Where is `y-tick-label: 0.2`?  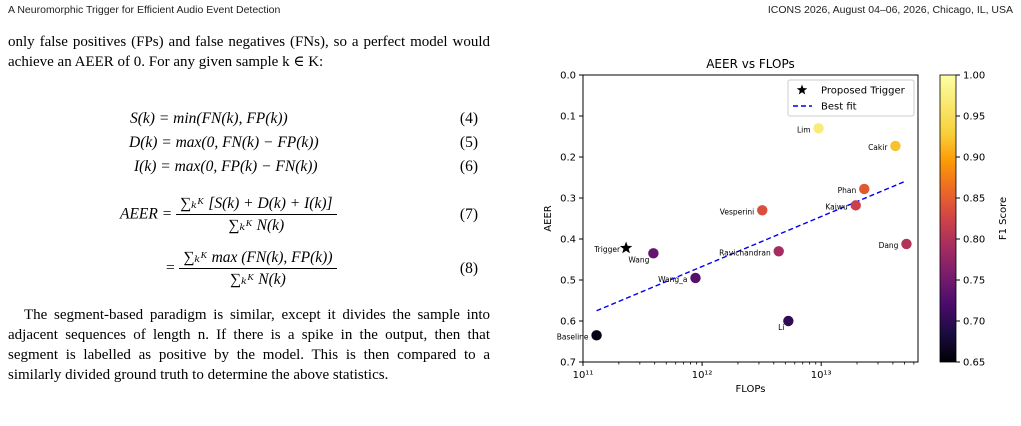
y-tick-label: 0.2 is located at coordinates (568, 158).